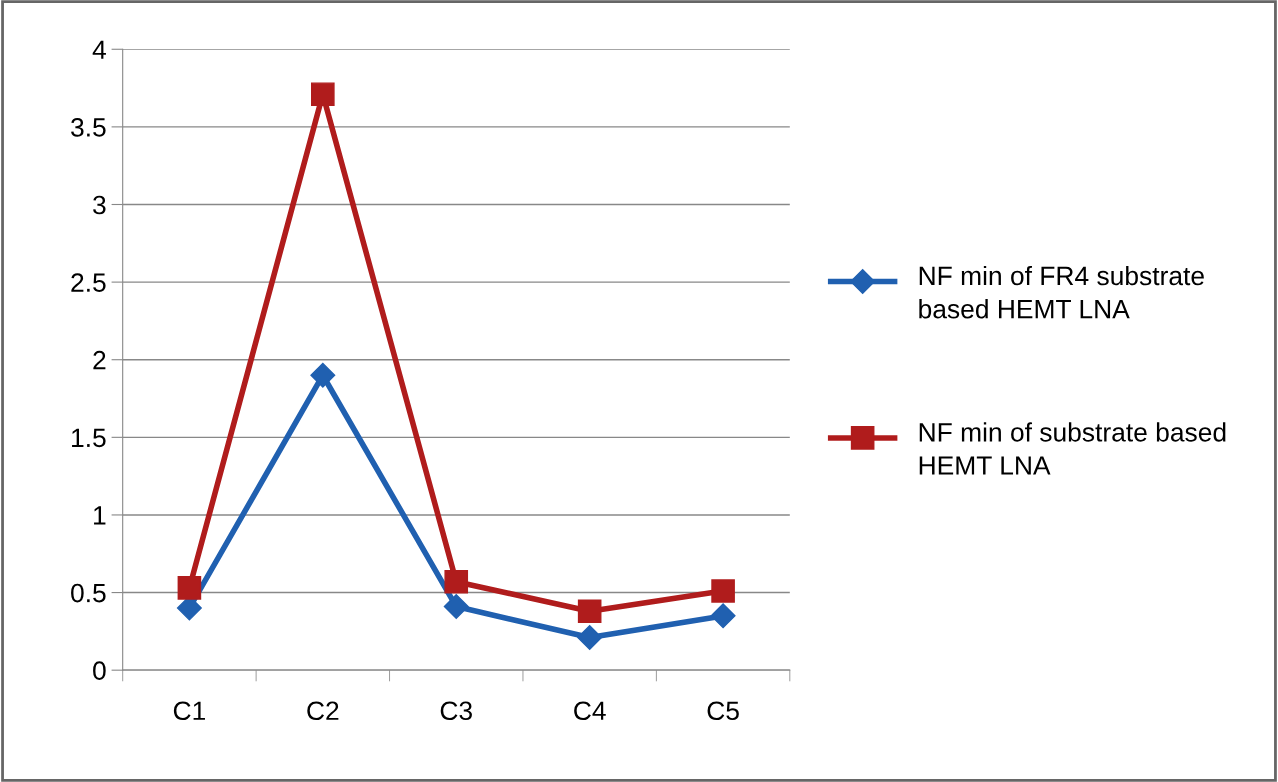  What do you see at coordinates (723, 711) in the screenshot?
I see `x-tick-label: C5` at bounding box center [723, 711].